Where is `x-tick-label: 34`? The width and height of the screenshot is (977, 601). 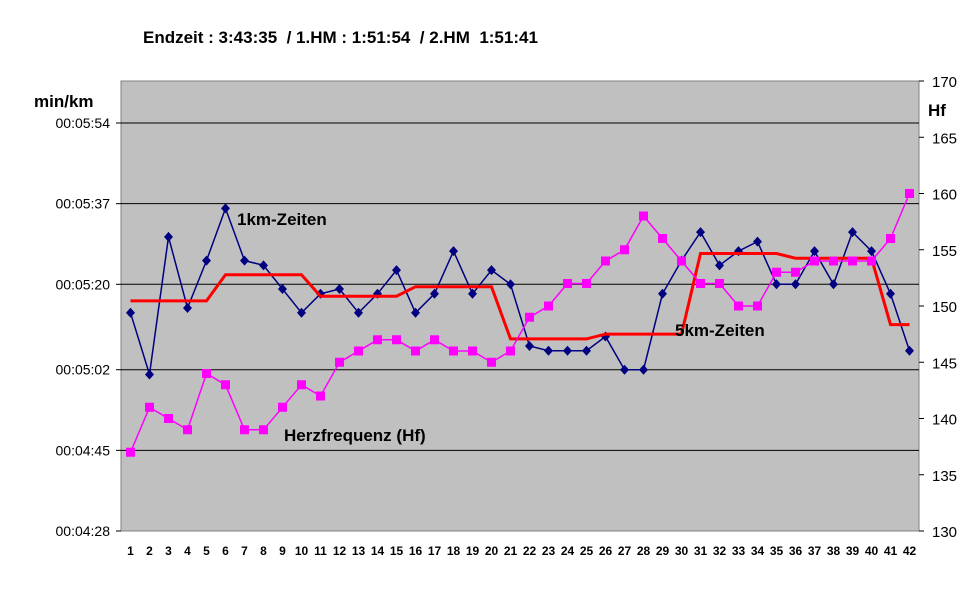
x-tick-label: 34 is located at coordinates (758, 551).